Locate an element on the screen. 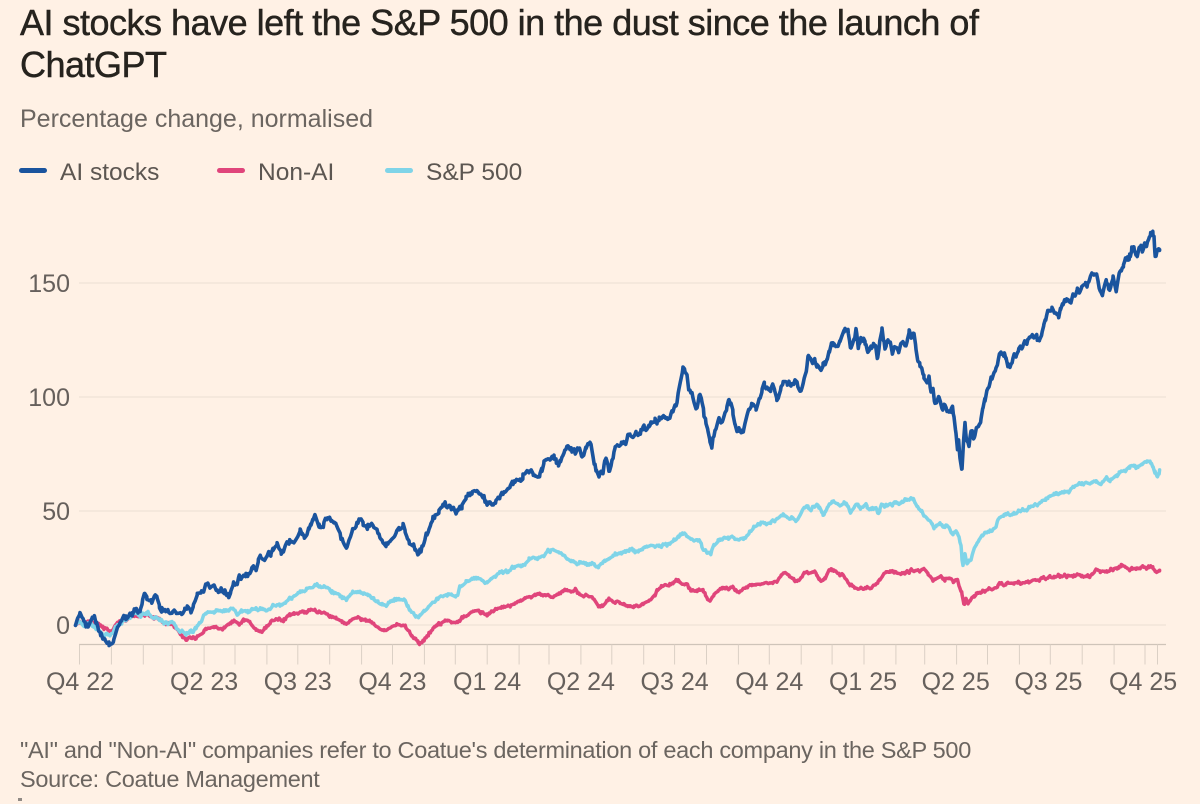  svg-text: 150 is located at coordinates (49, 284).